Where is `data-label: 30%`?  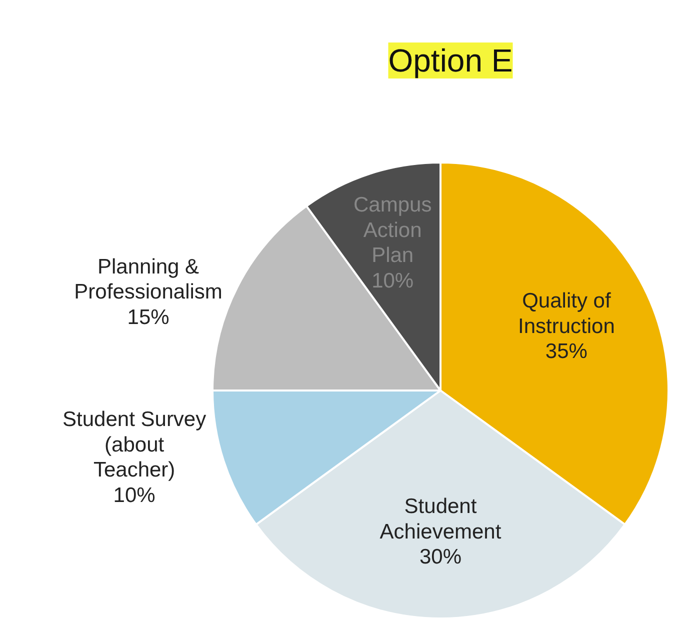 data-label: 30% is located at coordinates (440, 557).